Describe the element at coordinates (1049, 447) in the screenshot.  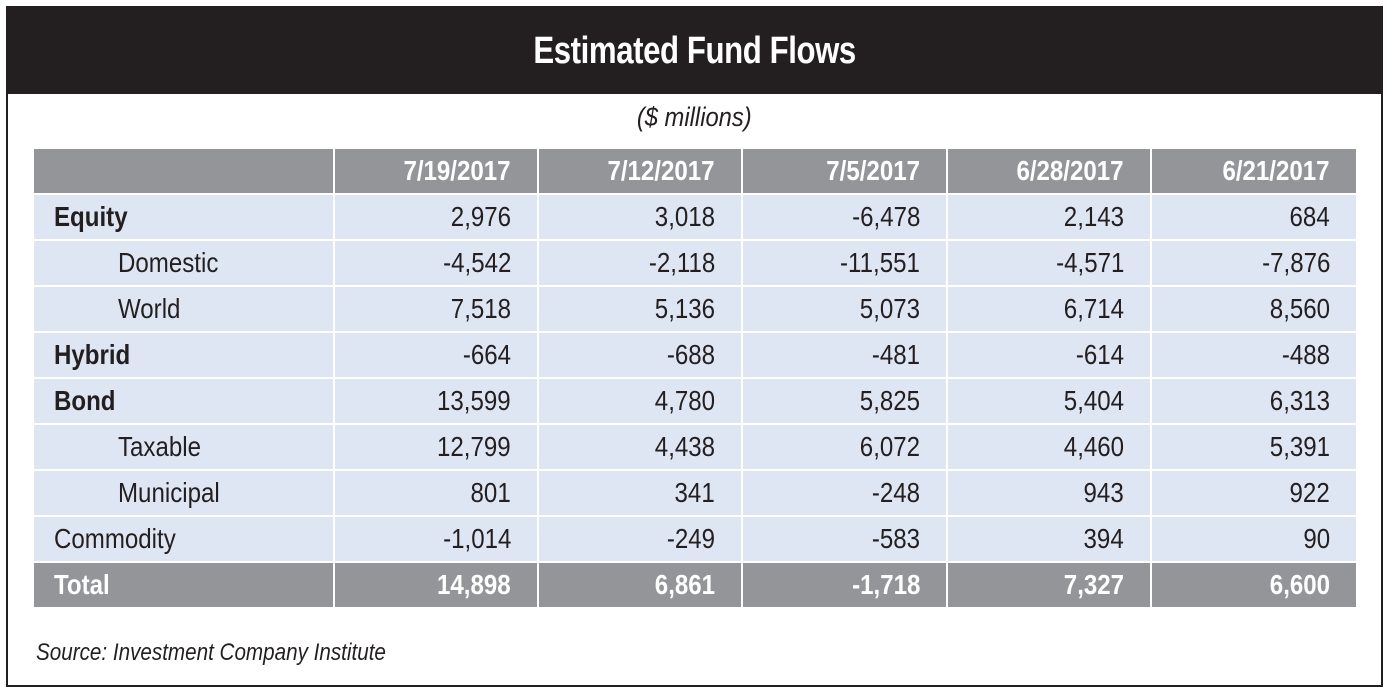
I see `value-cell: 4,460` at that location.